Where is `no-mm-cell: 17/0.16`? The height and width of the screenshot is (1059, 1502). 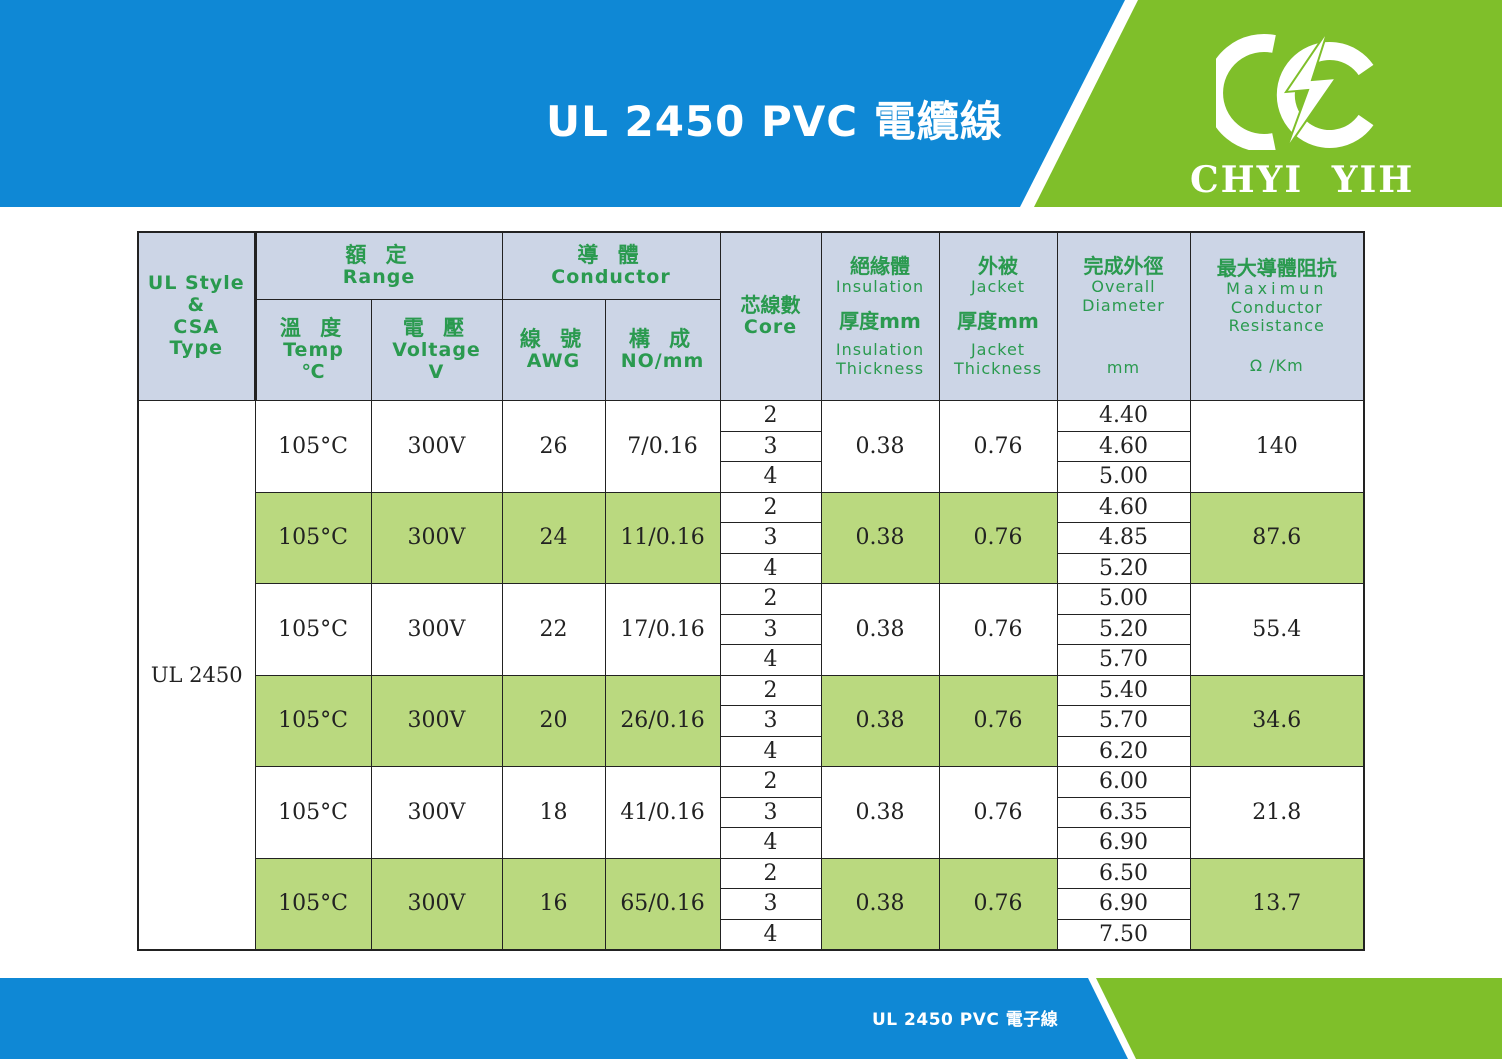 no-mm-cell: 17/0.16 is located at coordinates (662, 629).